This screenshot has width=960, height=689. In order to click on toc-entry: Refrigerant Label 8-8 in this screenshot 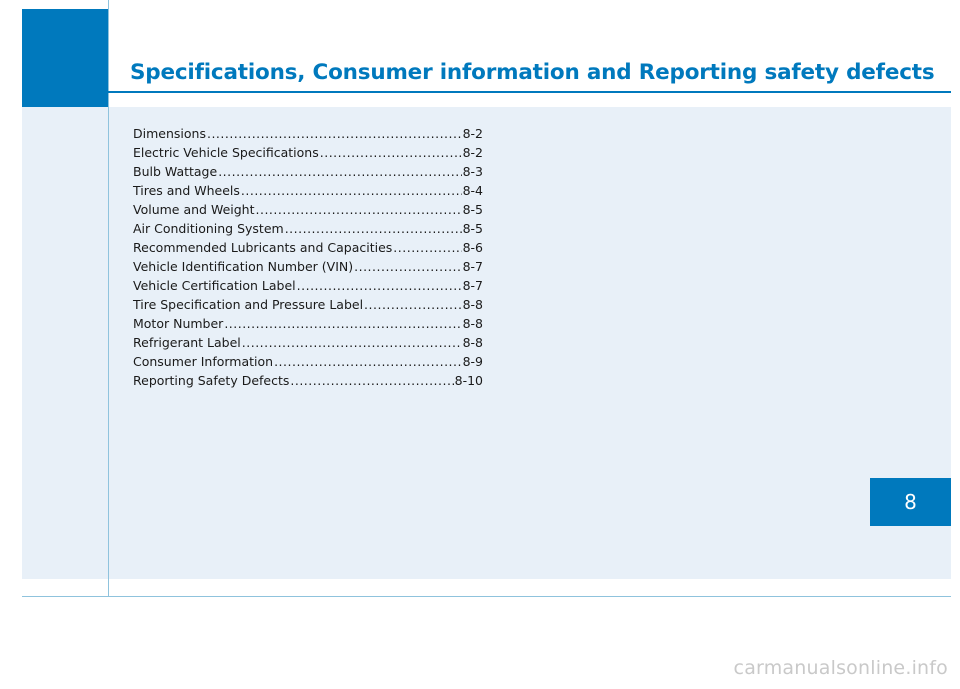, I will do `click(308, 344)`.